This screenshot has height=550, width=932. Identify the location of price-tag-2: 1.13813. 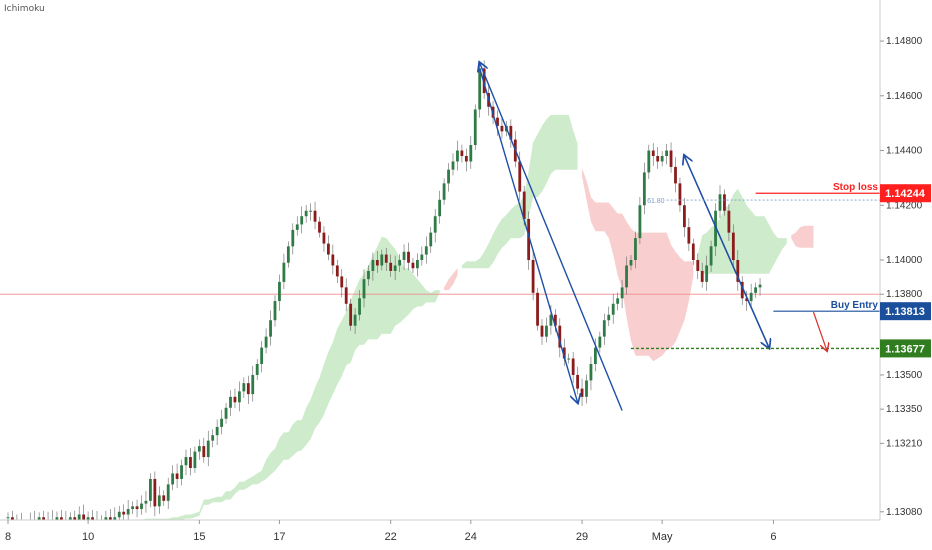
(905, 312).